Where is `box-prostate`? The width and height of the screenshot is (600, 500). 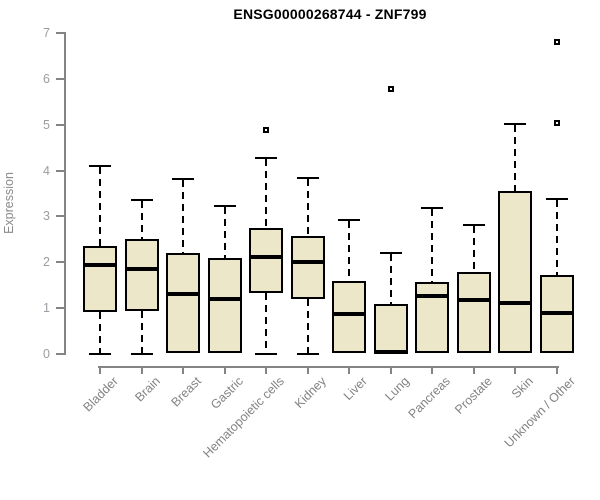 box-prostate is located at coordinates (473, 312).